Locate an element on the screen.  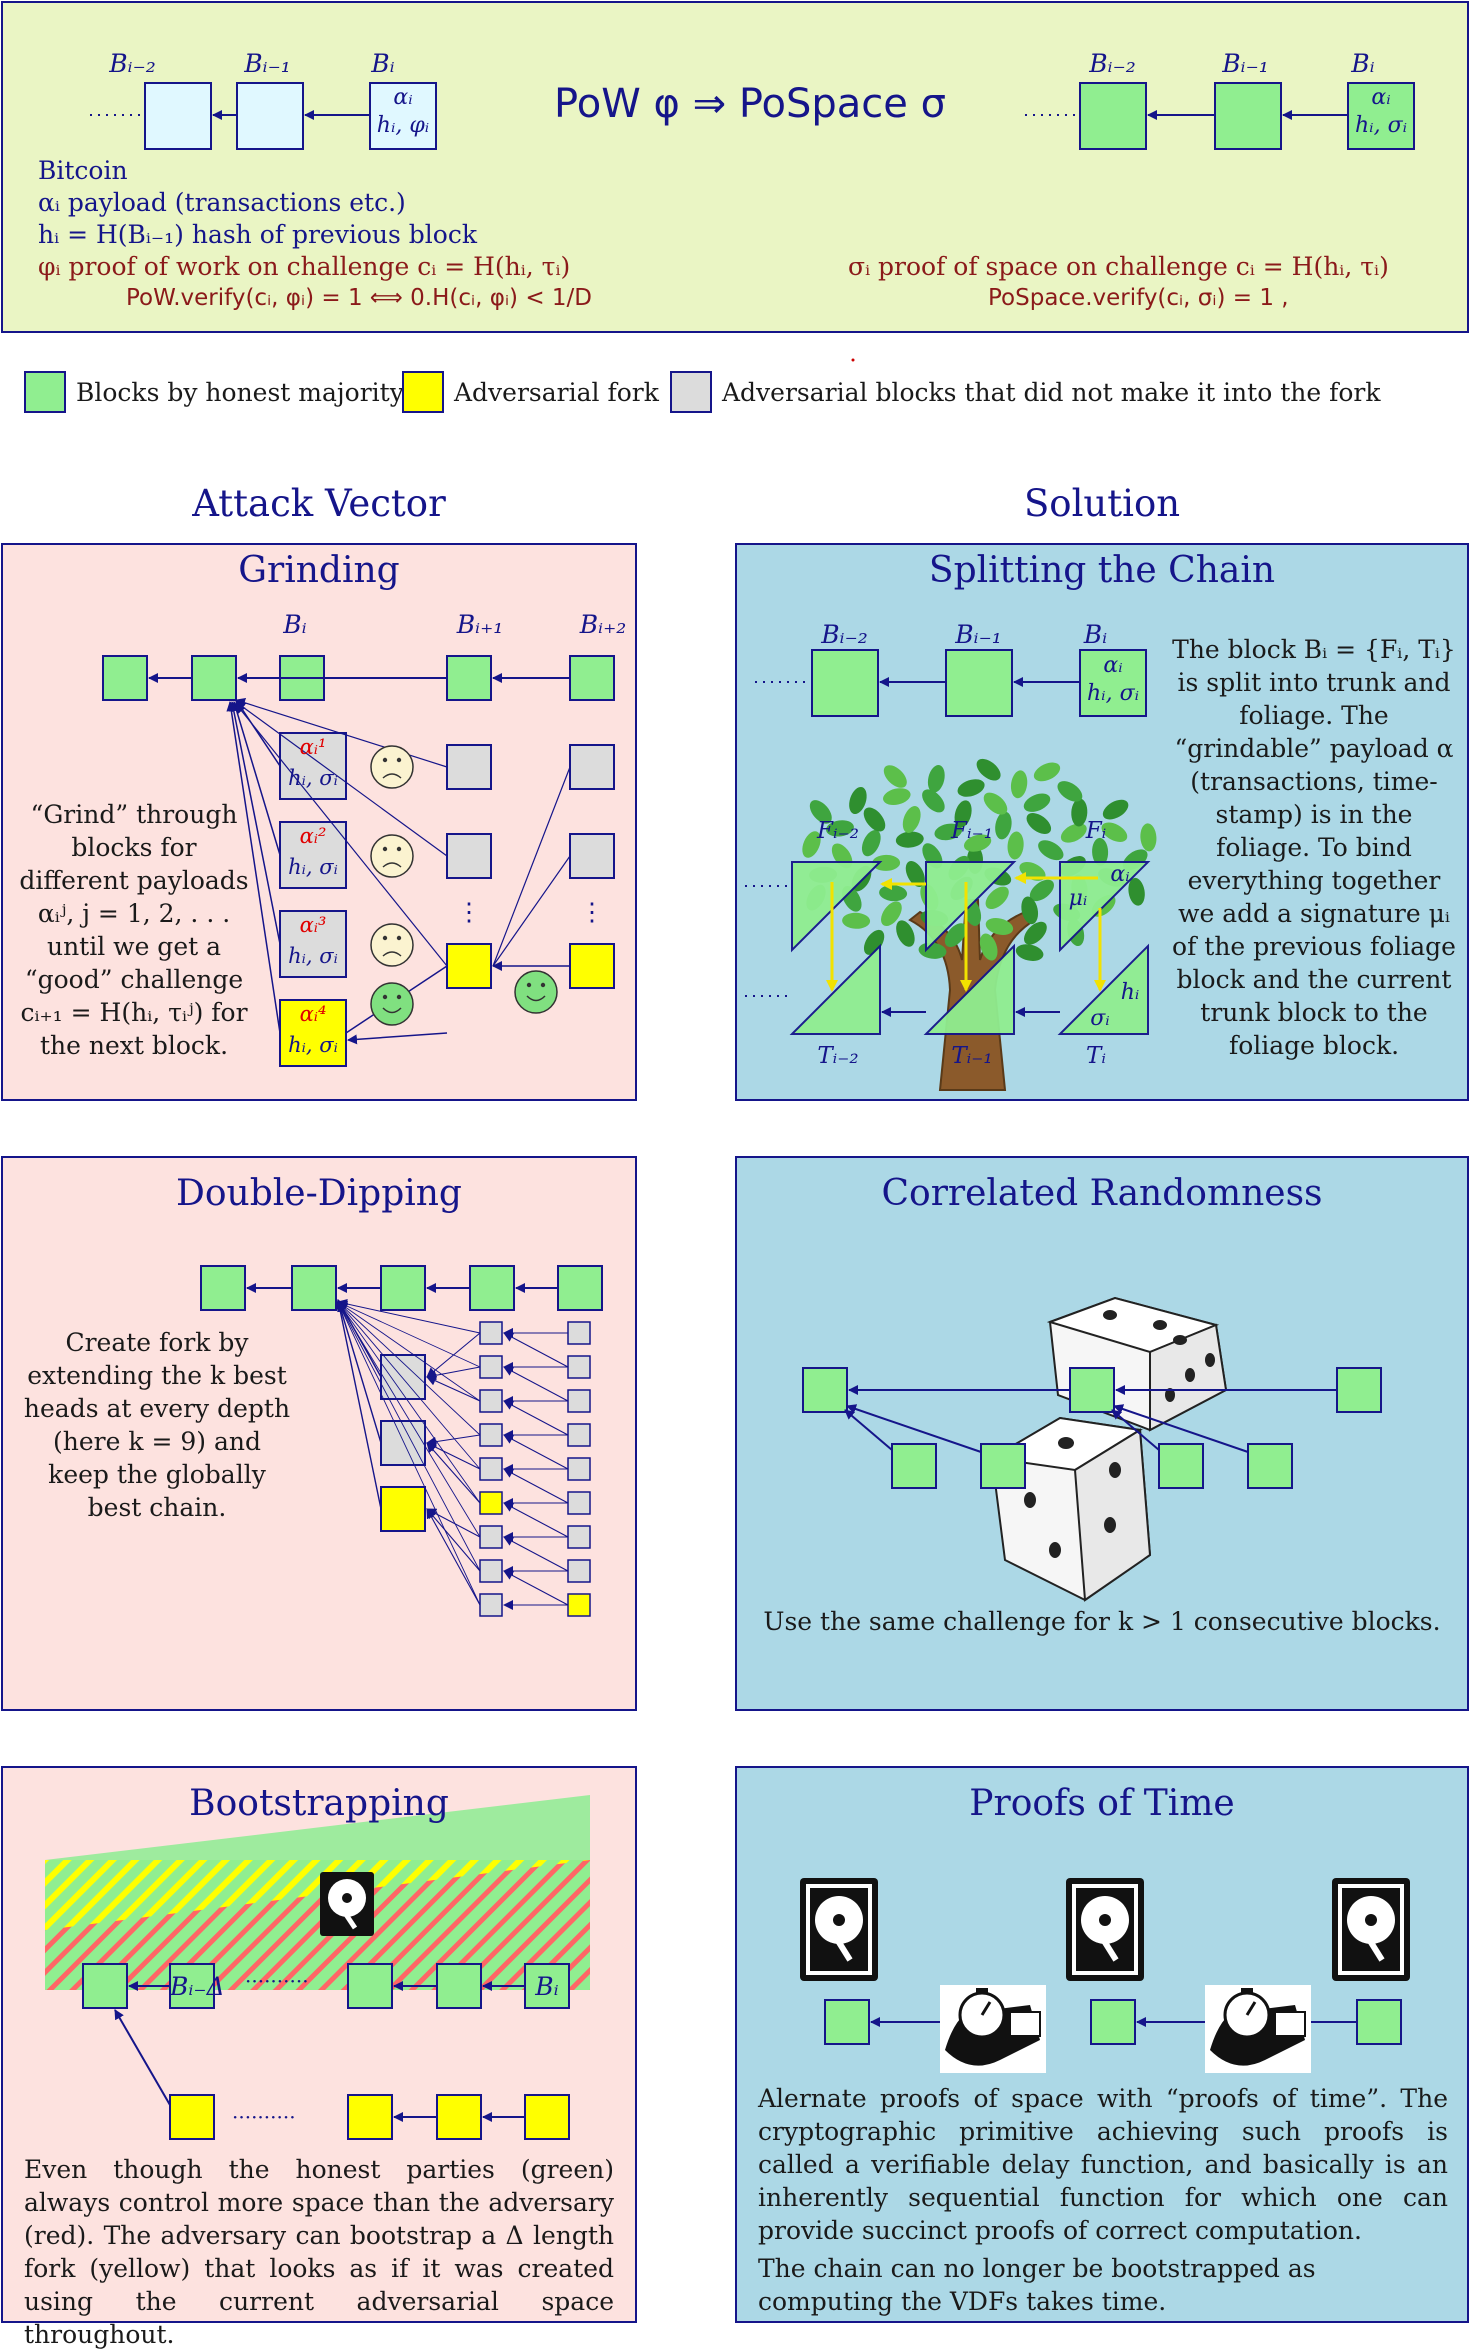
pos-block-second: hᵢ, σᵢ is located at coordinates (1381, 125).